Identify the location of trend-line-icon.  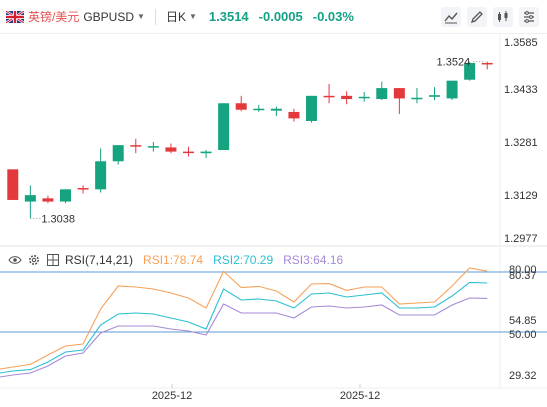
(451, 18).